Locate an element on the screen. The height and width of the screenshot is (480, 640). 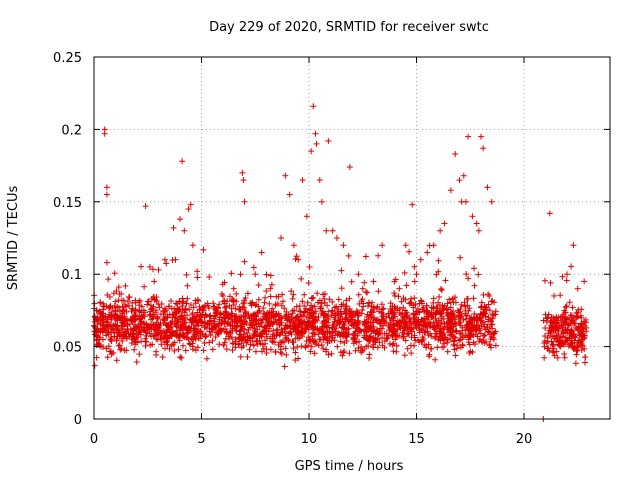
x-tick-label: 15 is located at coordinates (416, 439).